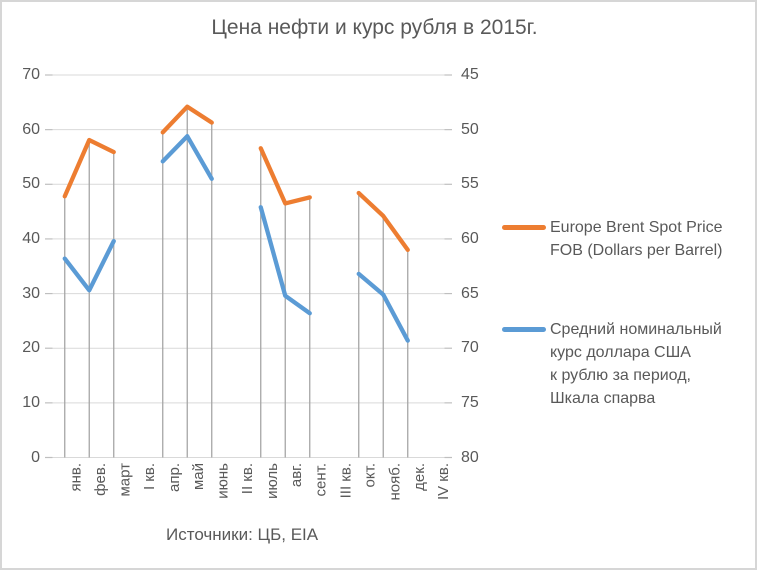 This screenshot has width=757, height=570. Describe the element at coordinates (272, 481) in the screenshot. I see `x-axis-label: июль` at that location.